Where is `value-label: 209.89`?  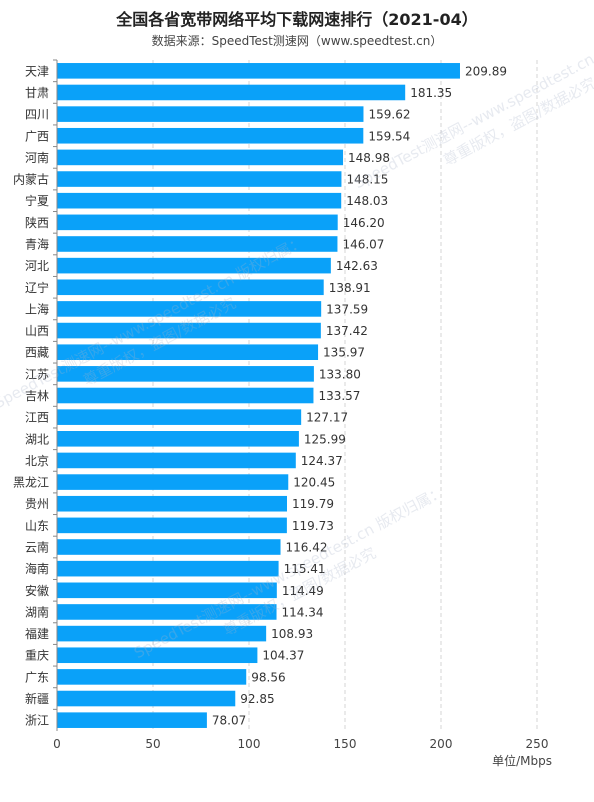 value-label: 209.89 is located at coordinates (486, 71).